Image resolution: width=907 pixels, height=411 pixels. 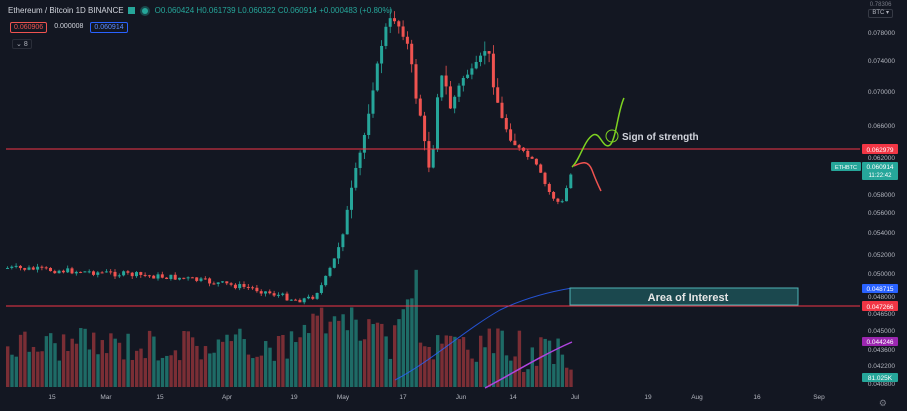 I want to click on market-status-icon, so click(x=131, y=10).